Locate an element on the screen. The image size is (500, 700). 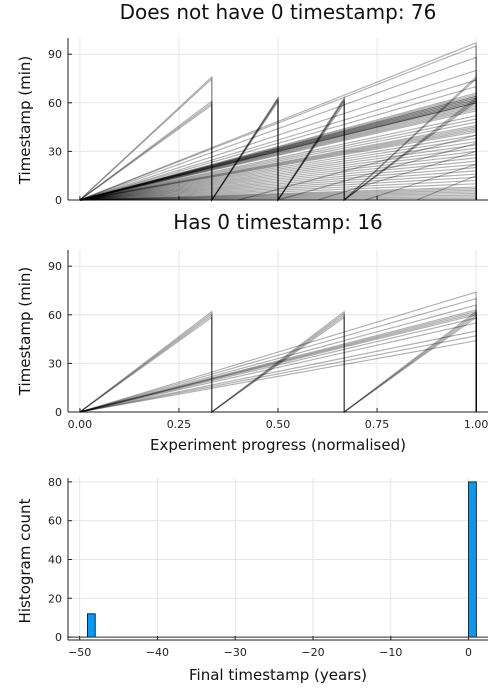
x-axis-label: Final timestamp (years) is located at coordinates (278, 675).